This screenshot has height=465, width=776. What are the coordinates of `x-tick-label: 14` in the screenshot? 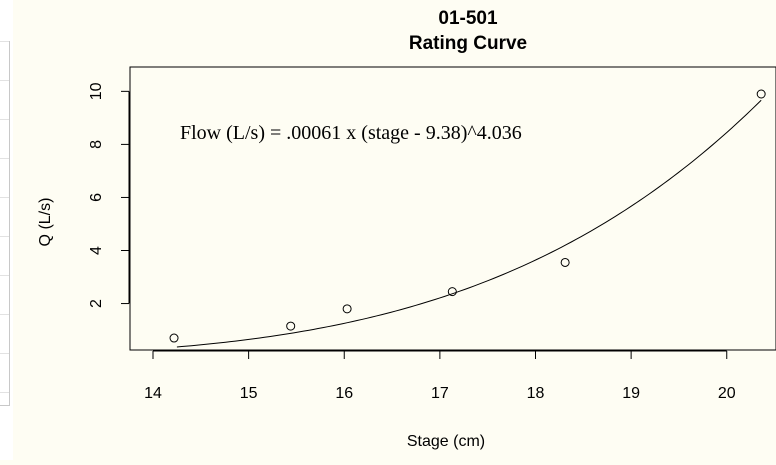 It's located at (153, 393).